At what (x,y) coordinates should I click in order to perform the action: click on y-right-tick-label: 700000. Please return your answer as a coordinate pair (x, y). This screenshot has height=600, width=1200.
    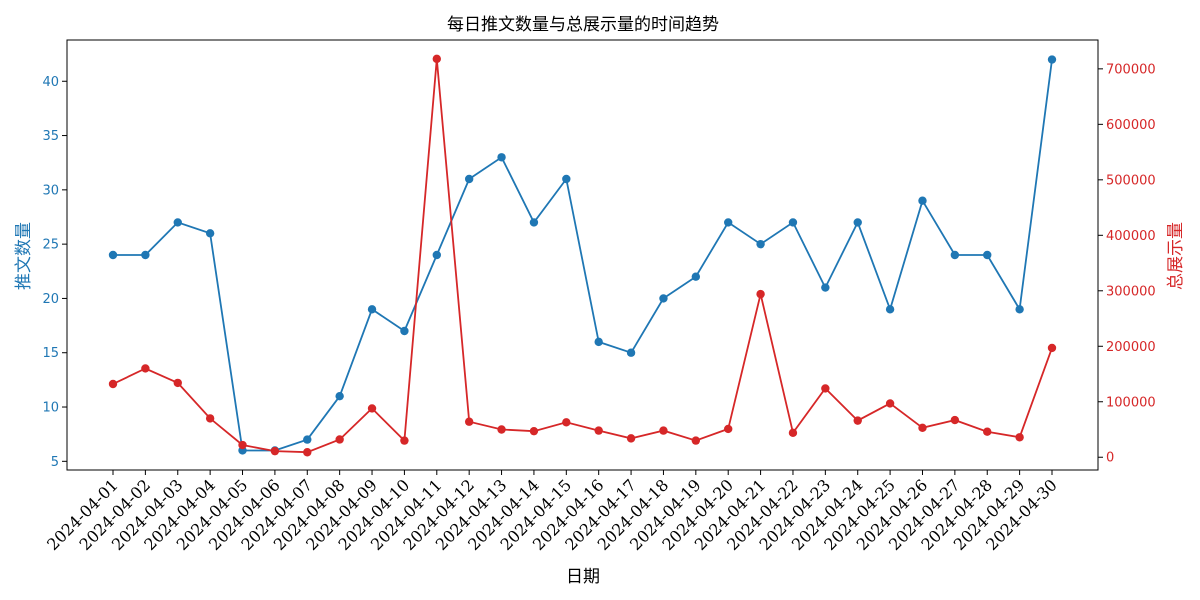
    Looking at the image, I should click on (1131, 69).